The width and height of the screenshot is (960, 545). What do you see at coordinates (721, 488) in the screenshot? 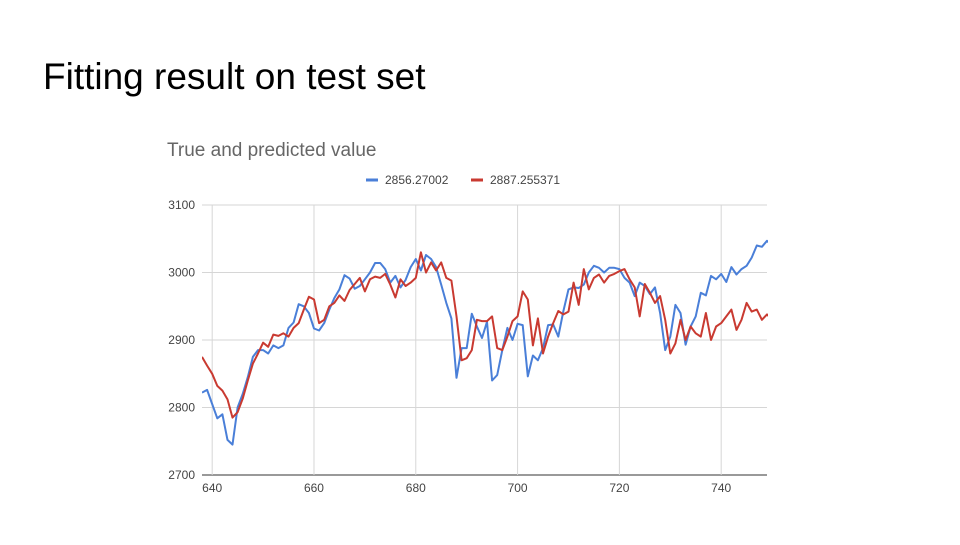
I see `x-tick-label: 740` at bounding box center [721, 488].